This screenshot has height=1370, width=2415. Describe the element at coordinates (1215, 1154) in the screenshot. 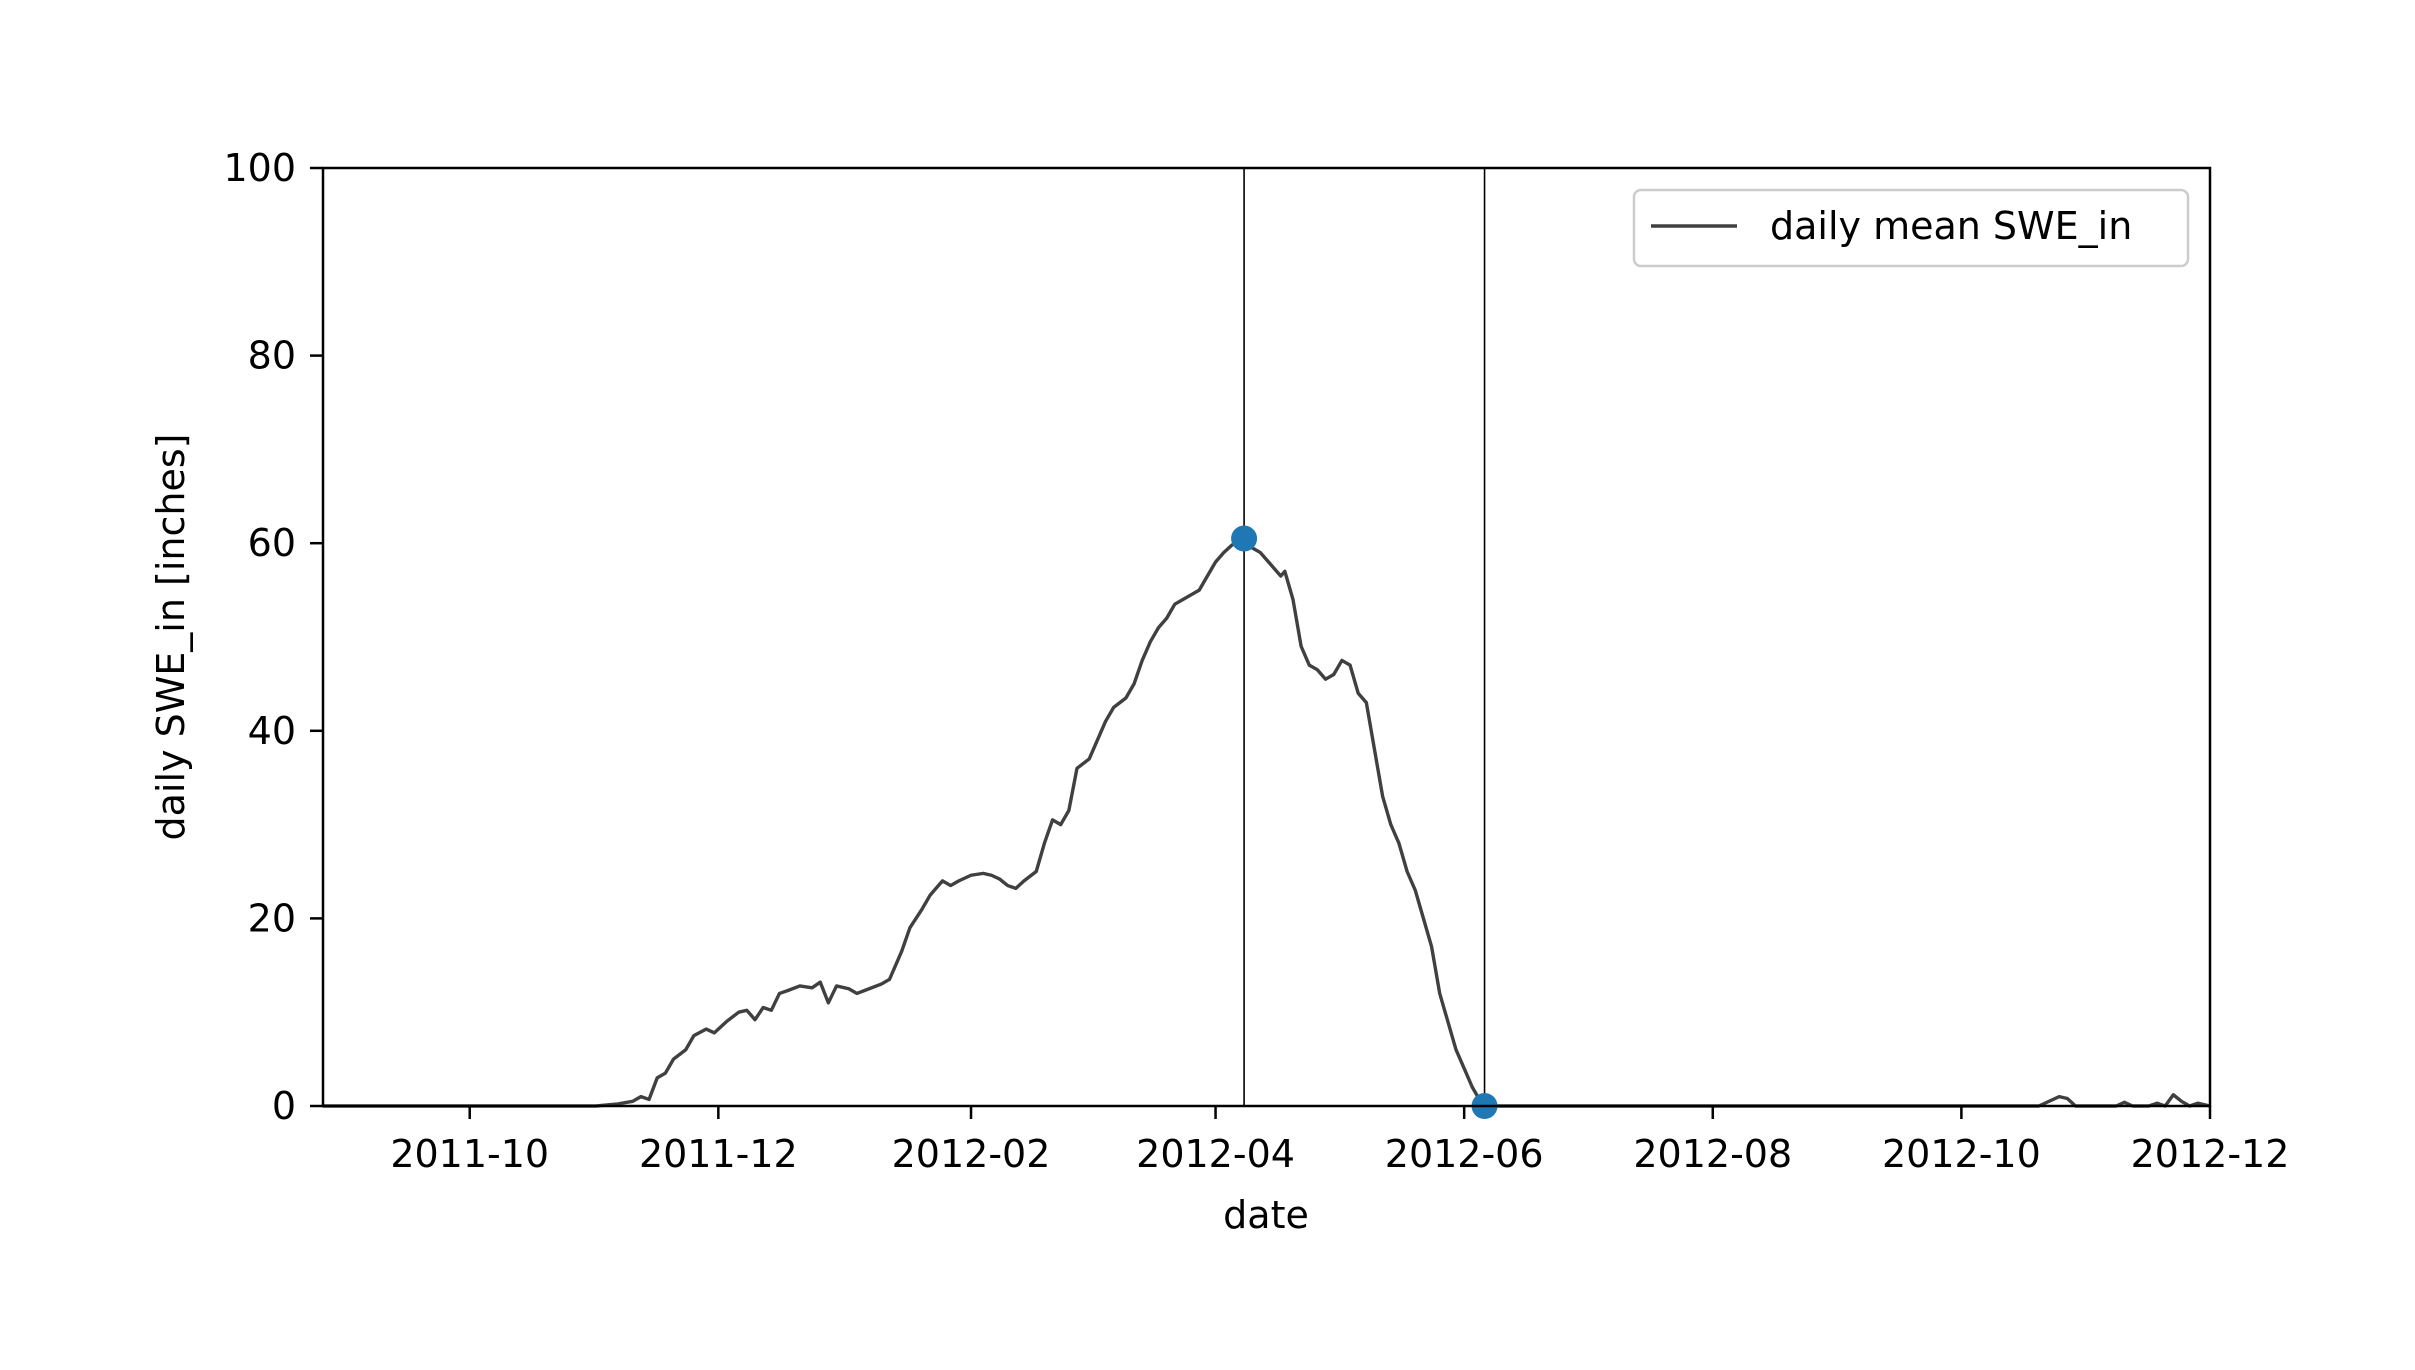

I see `x-tick-label-2012-04: 2012-04` at that location.